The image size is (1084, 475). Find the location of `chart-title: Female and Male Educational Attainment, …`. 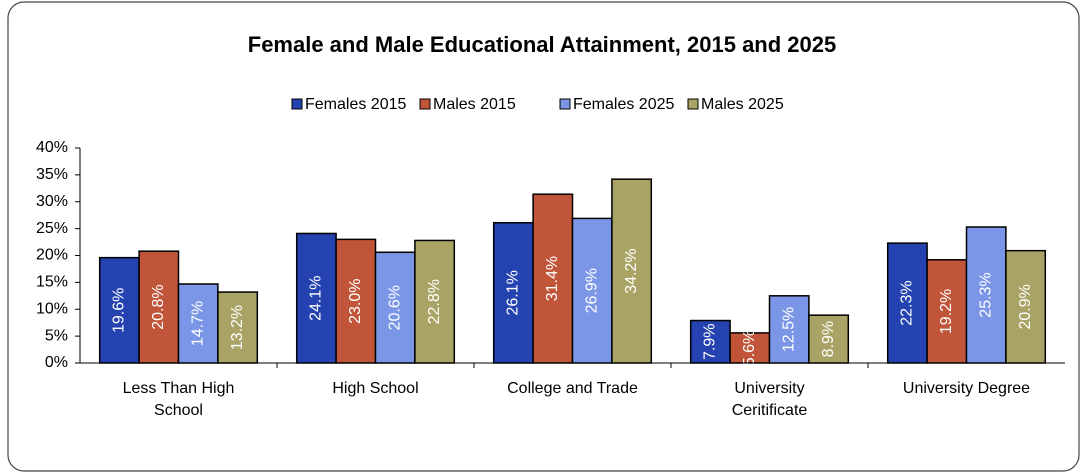

chart-title: Female and Male Educational Attainment, … is located at coordinates (542, 44).